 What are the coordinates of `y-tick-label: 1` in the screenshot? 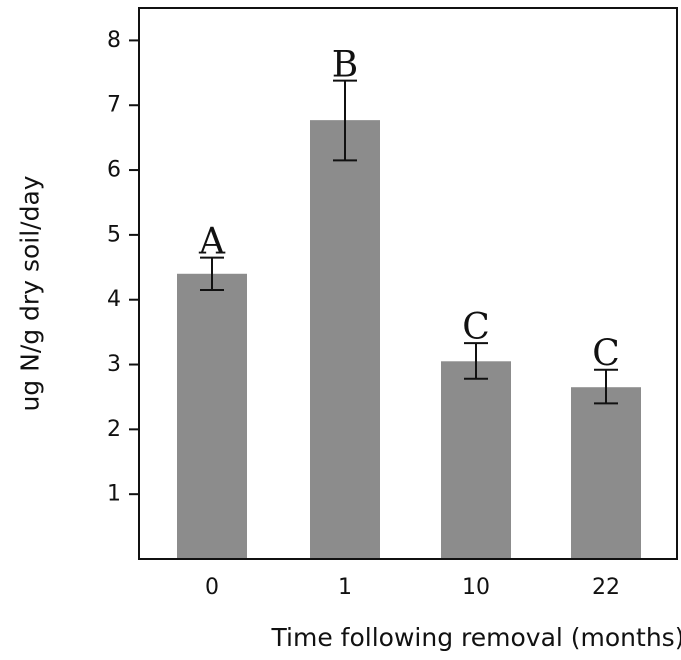 It's located at (114, 494).